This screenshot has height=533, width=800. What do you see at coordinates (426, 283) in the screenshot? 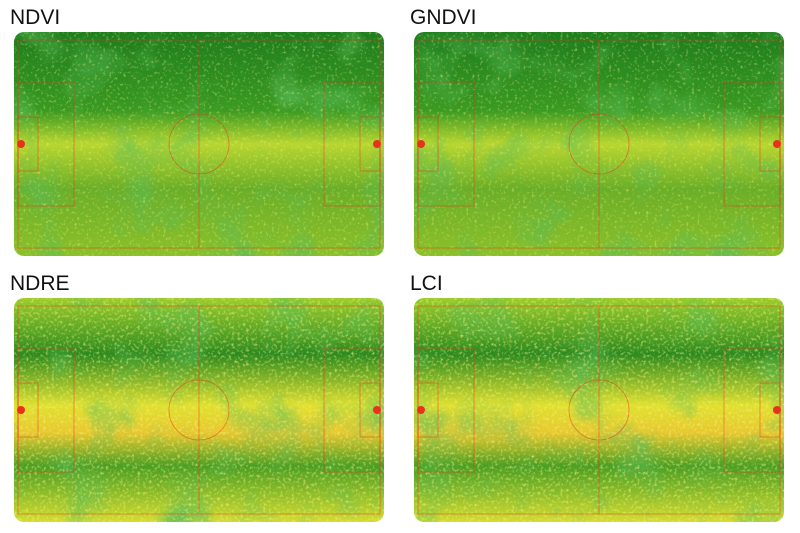
I see `panel-title: LCI` at bounding box center [426, 283].